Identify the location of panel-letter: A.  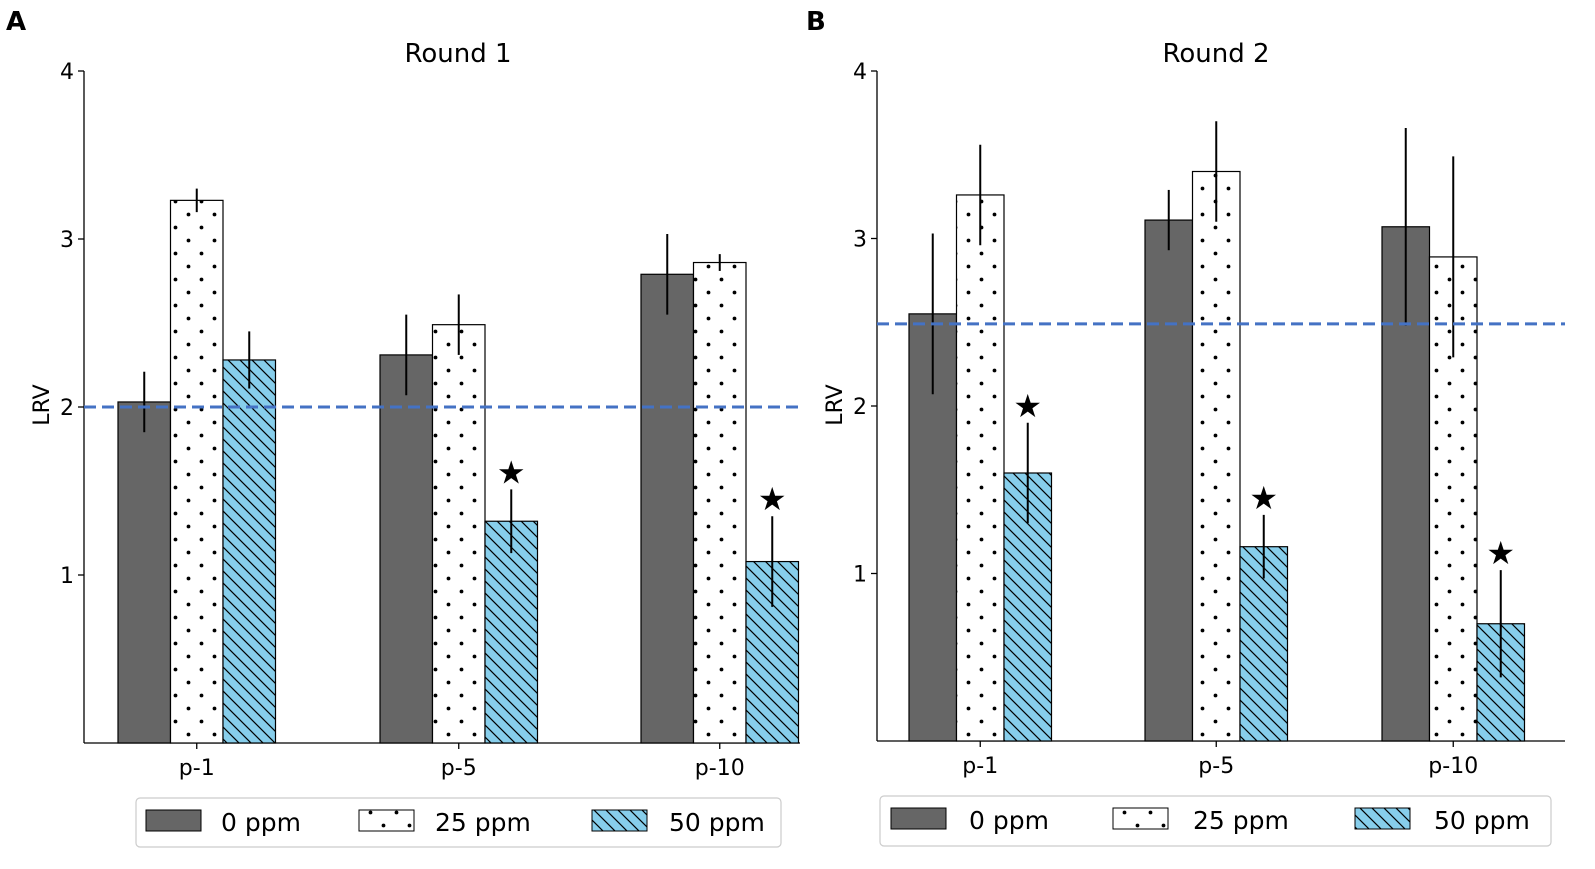
(16, 22).